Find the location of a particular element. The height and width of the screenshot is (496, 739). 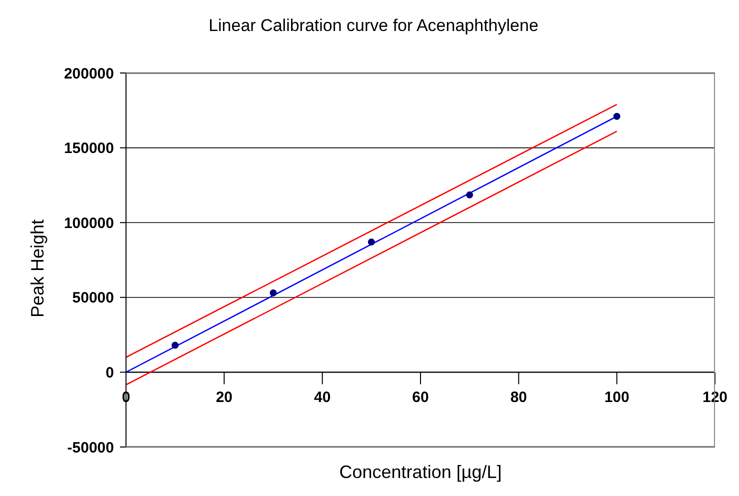

y-axis-title: Peak Height is located at coordinates (38, 269).